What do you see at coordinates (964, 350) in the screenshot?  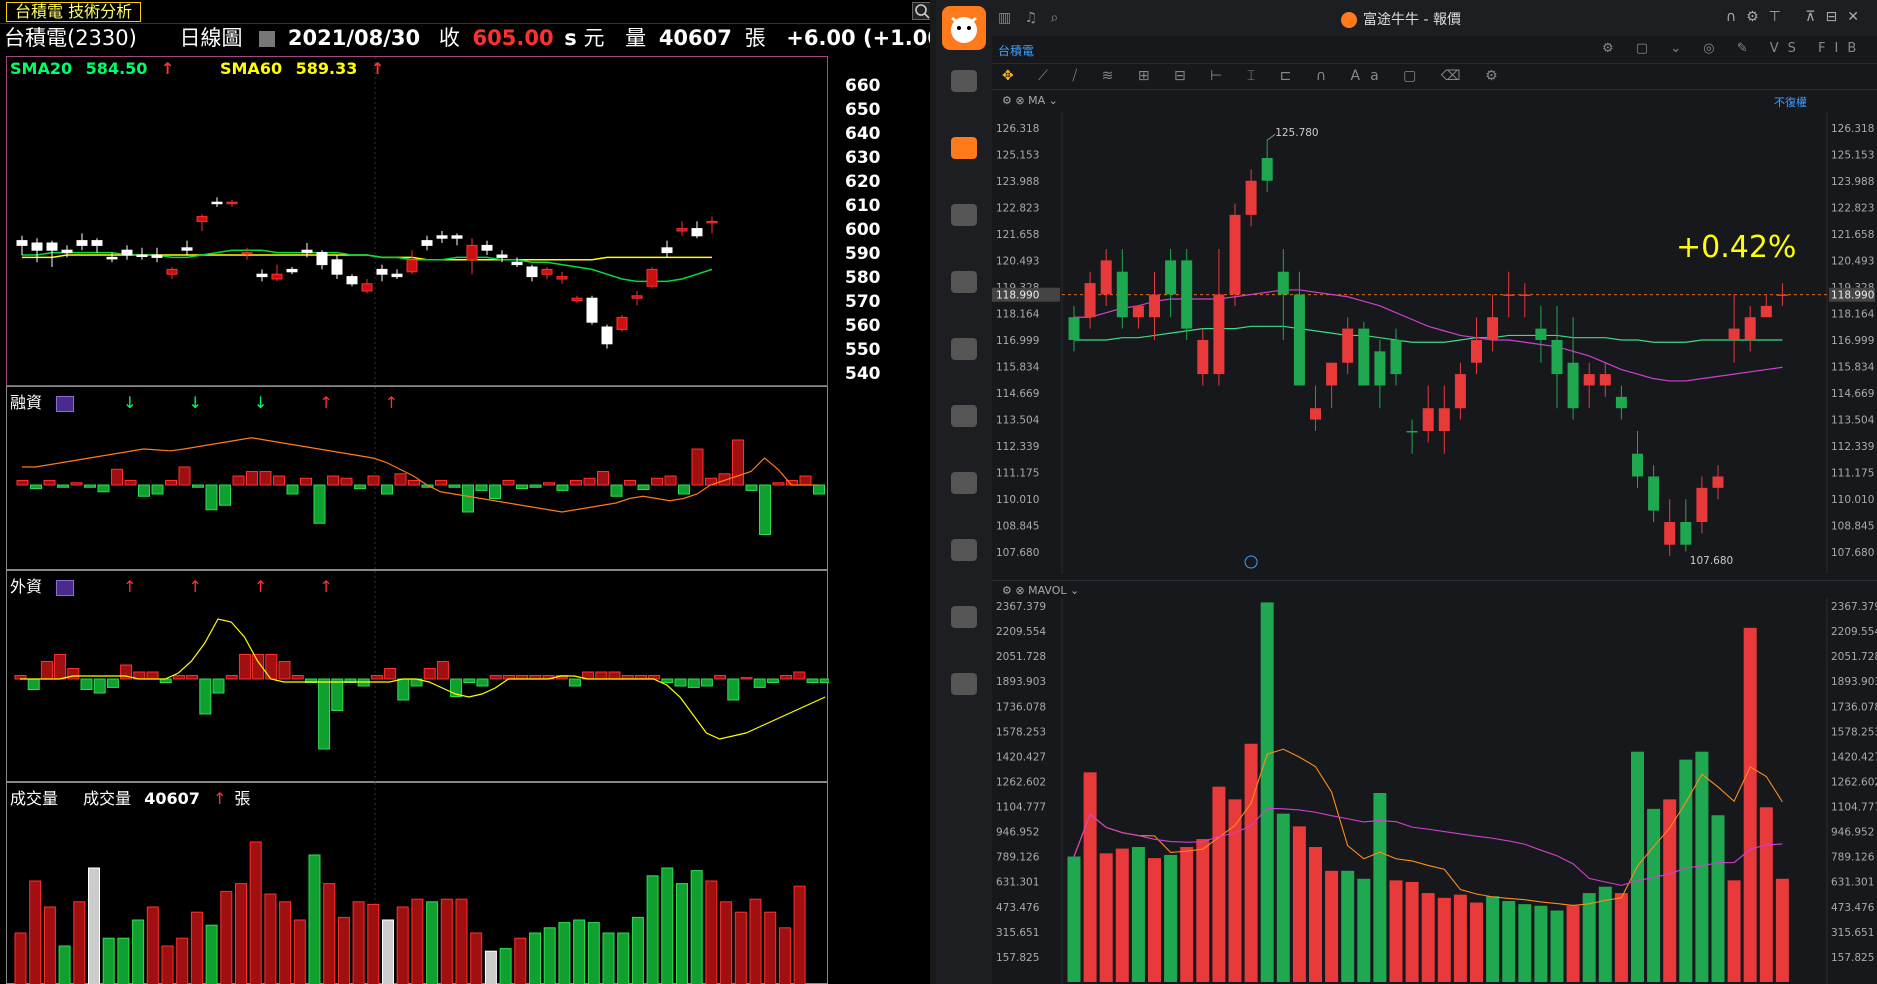 I see `sidebar-item-組合` at bounding box center [964, 350].